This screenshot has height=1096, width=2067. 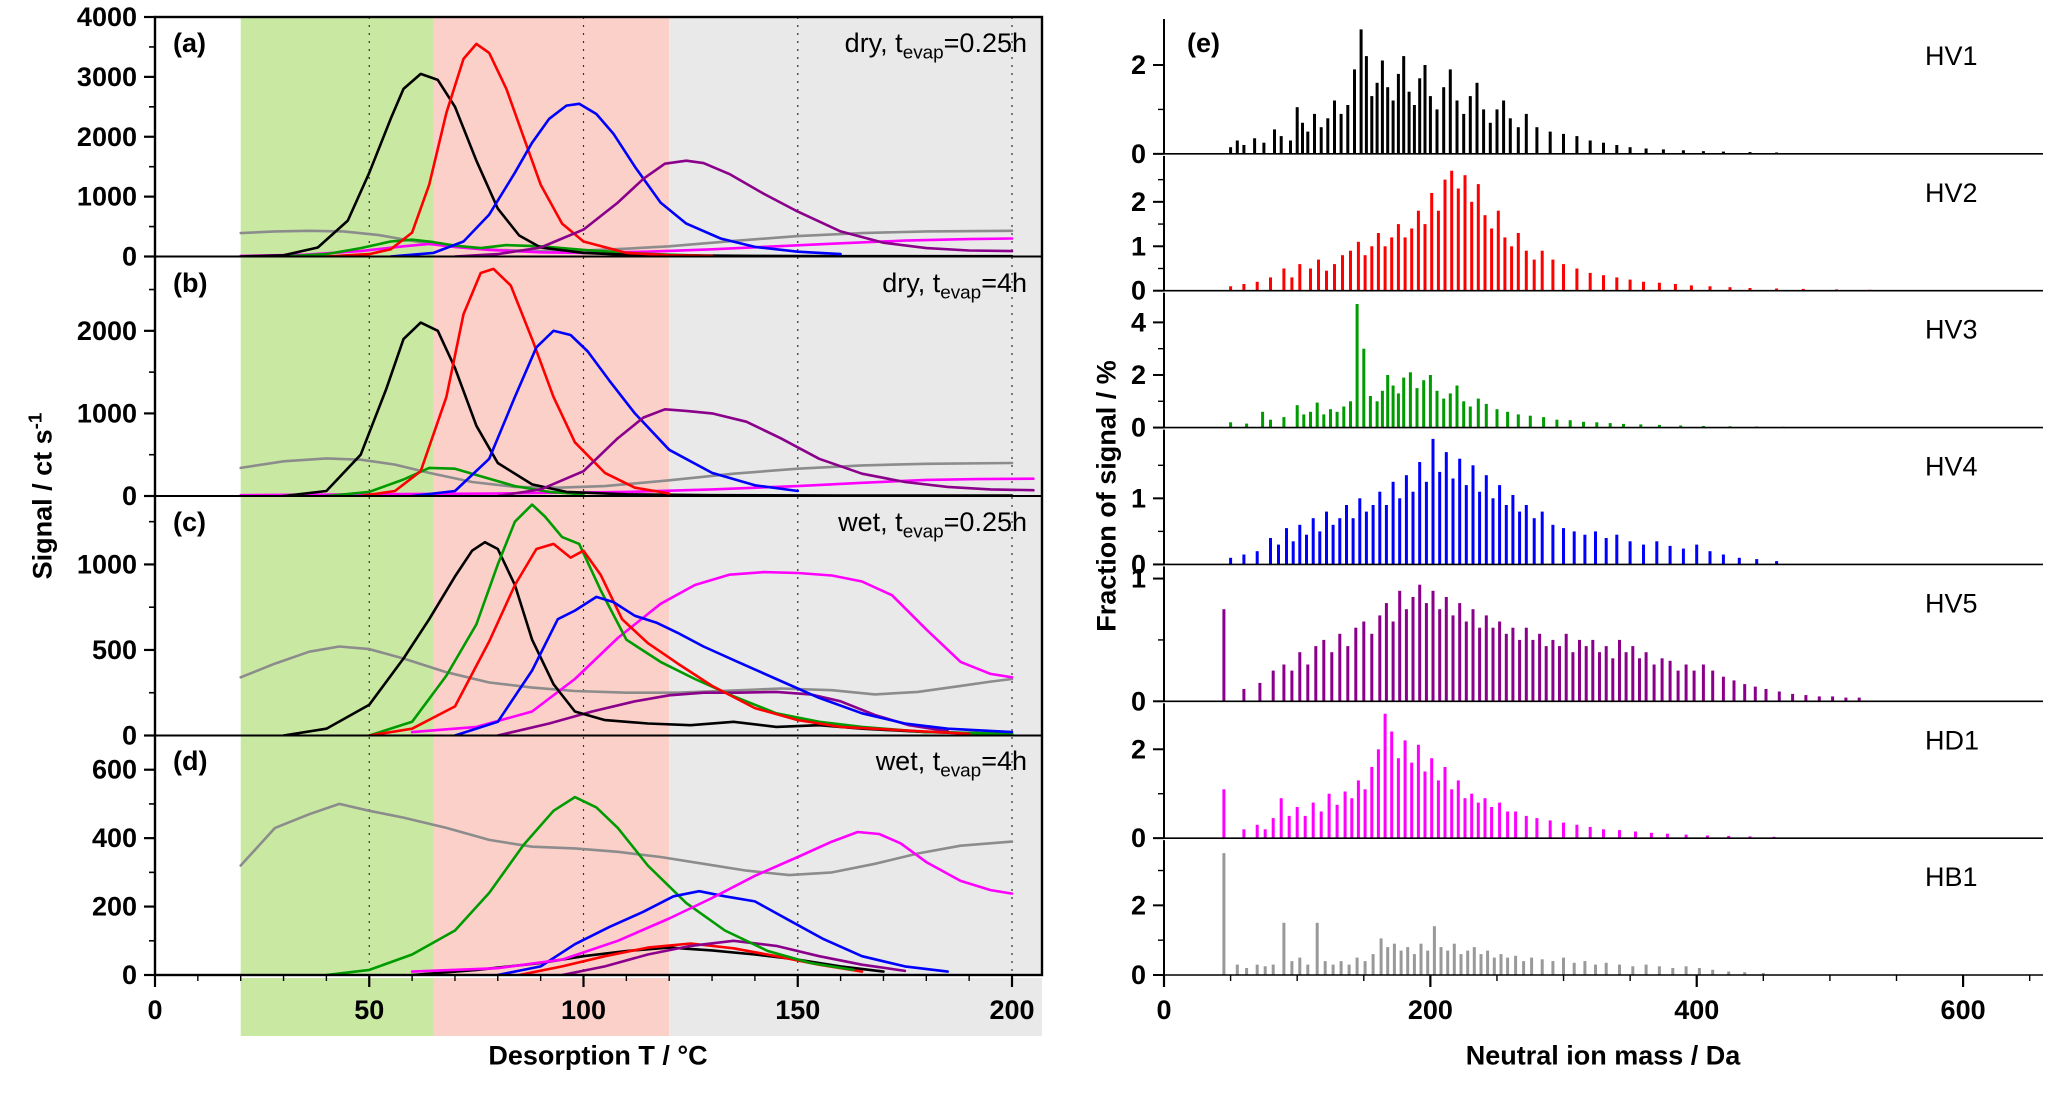 What do you see at coordinates (797, 1010) in the screenshot?
I see `x-tick-label: 150` at bounding box center [797, 1010].